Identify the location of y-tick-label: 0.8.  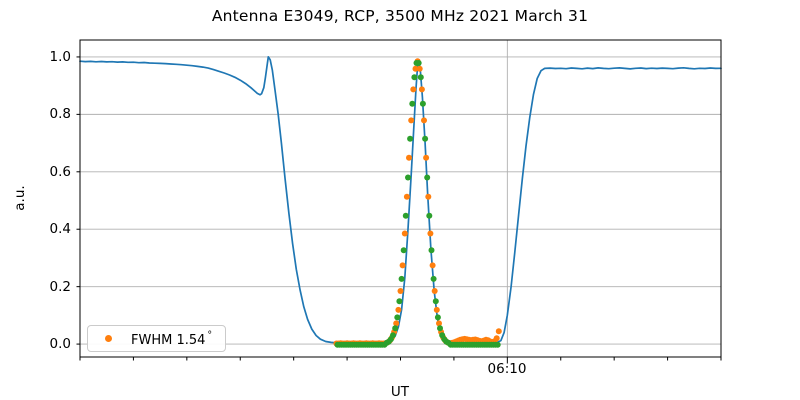
(60, 114).